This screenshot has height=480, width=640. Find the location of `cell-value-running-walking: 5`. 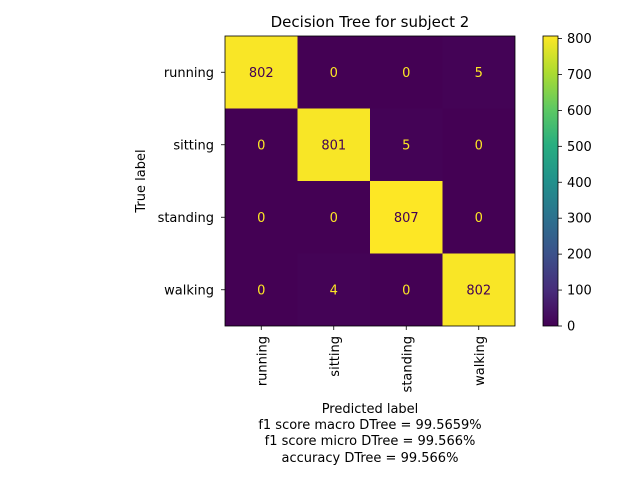

cell-value-running-walking: 5 is located at coordinates (479, 73).